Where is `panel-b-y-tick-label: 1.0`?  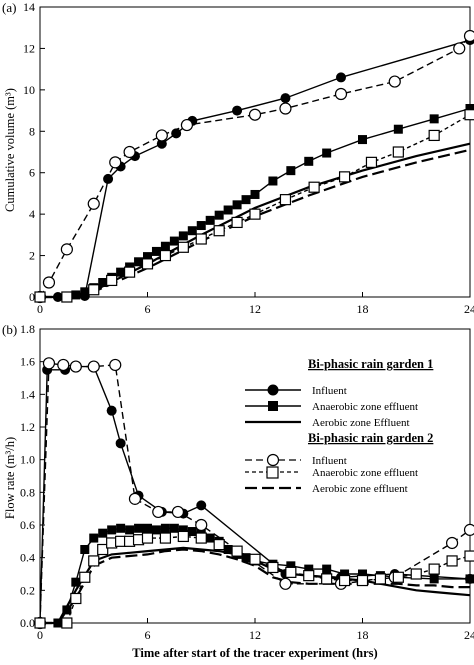
panel-b-y-tick-label: 1.0 is located at coordinates (27, 460).